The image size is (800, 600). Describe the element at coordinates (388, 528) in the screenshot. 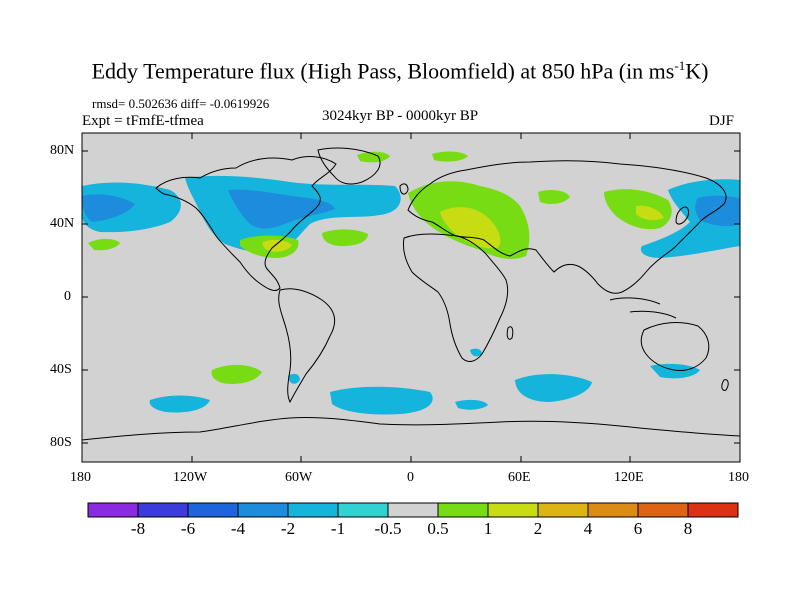

I see `colorbar-label: -0.5` at that location.